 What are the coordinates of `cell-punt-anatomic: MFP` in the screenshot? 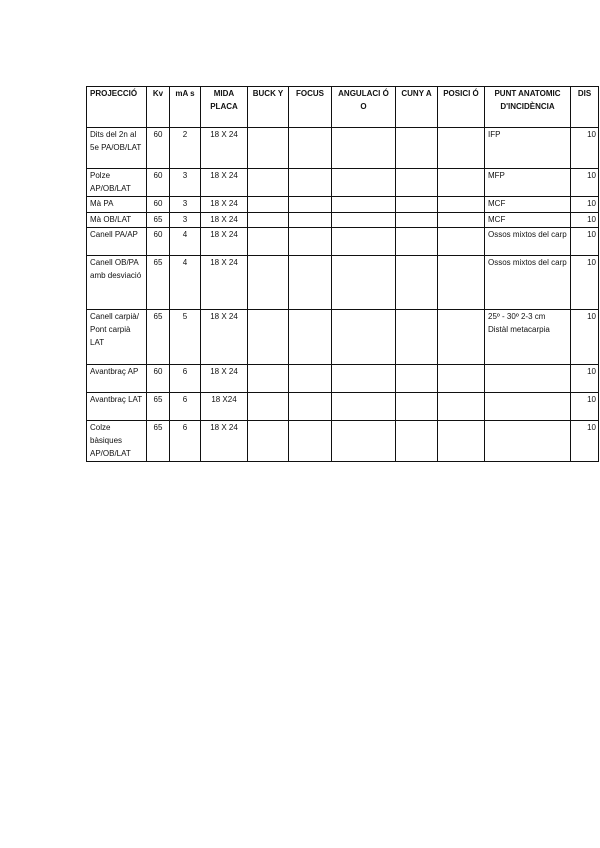 It's located at (527, 182).